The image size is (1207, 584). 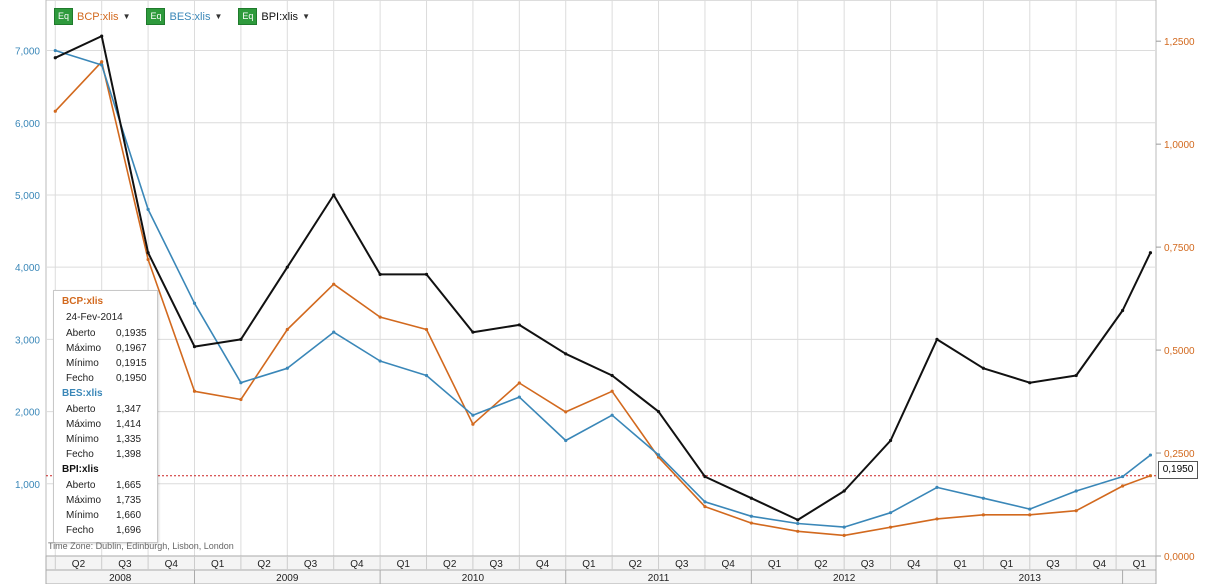 What do you see at coordinates (105, 363) in the screenshot?
I see `info-row: Mínimo 0,1915` at bounding box center [105, 363].